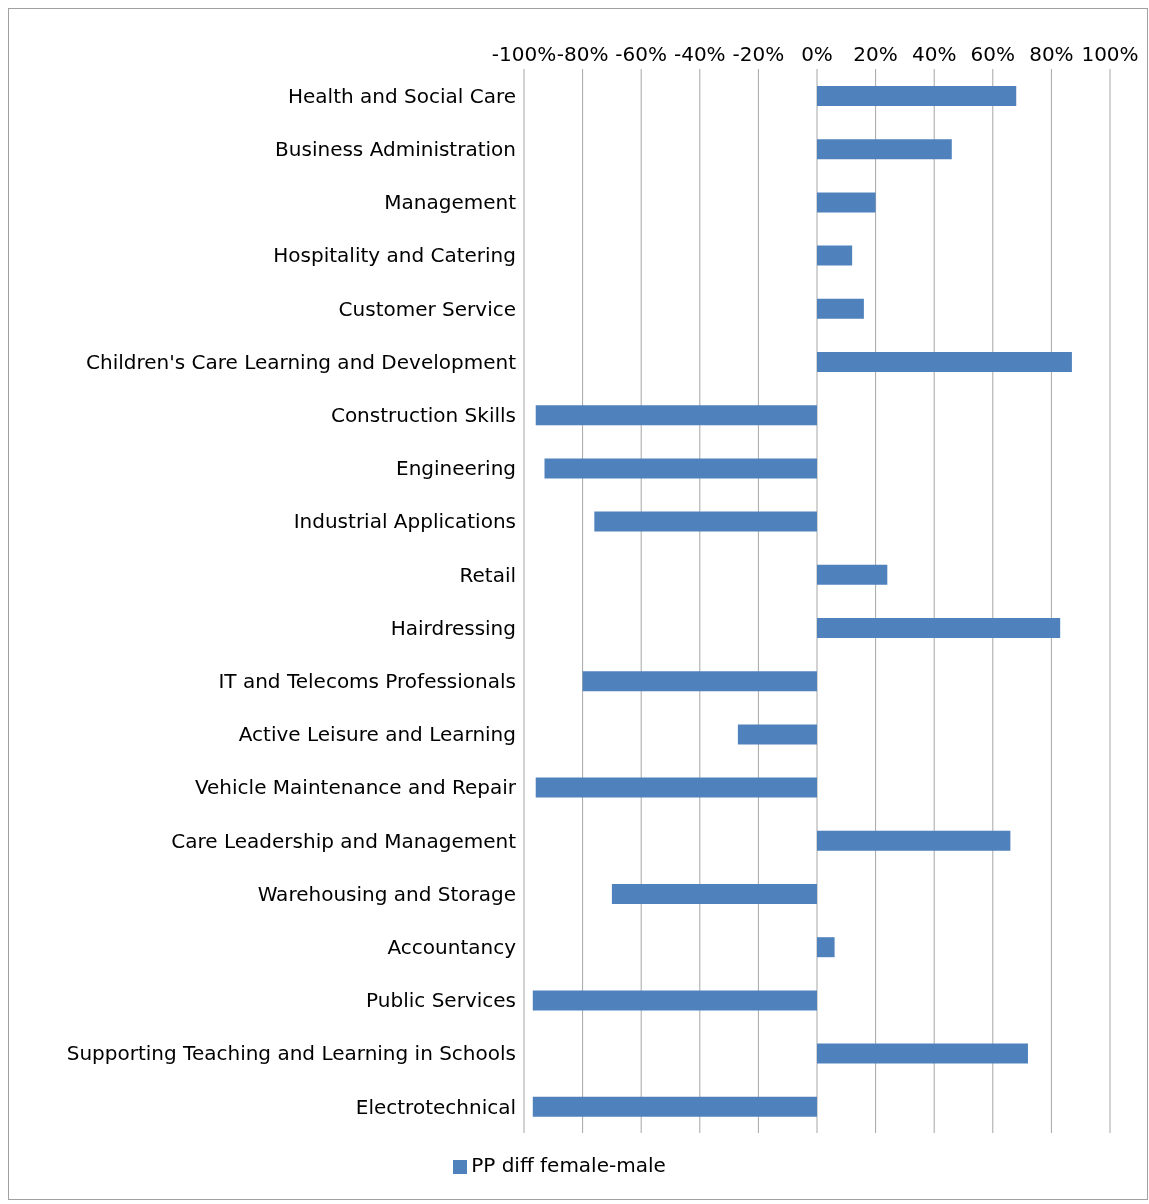 The height and width of the screenshot is (1204, 1149). Describe the element at coordinates (344, 840) in the screenshot. I see `y-tick-label: Care Leadership and Management` at that location.